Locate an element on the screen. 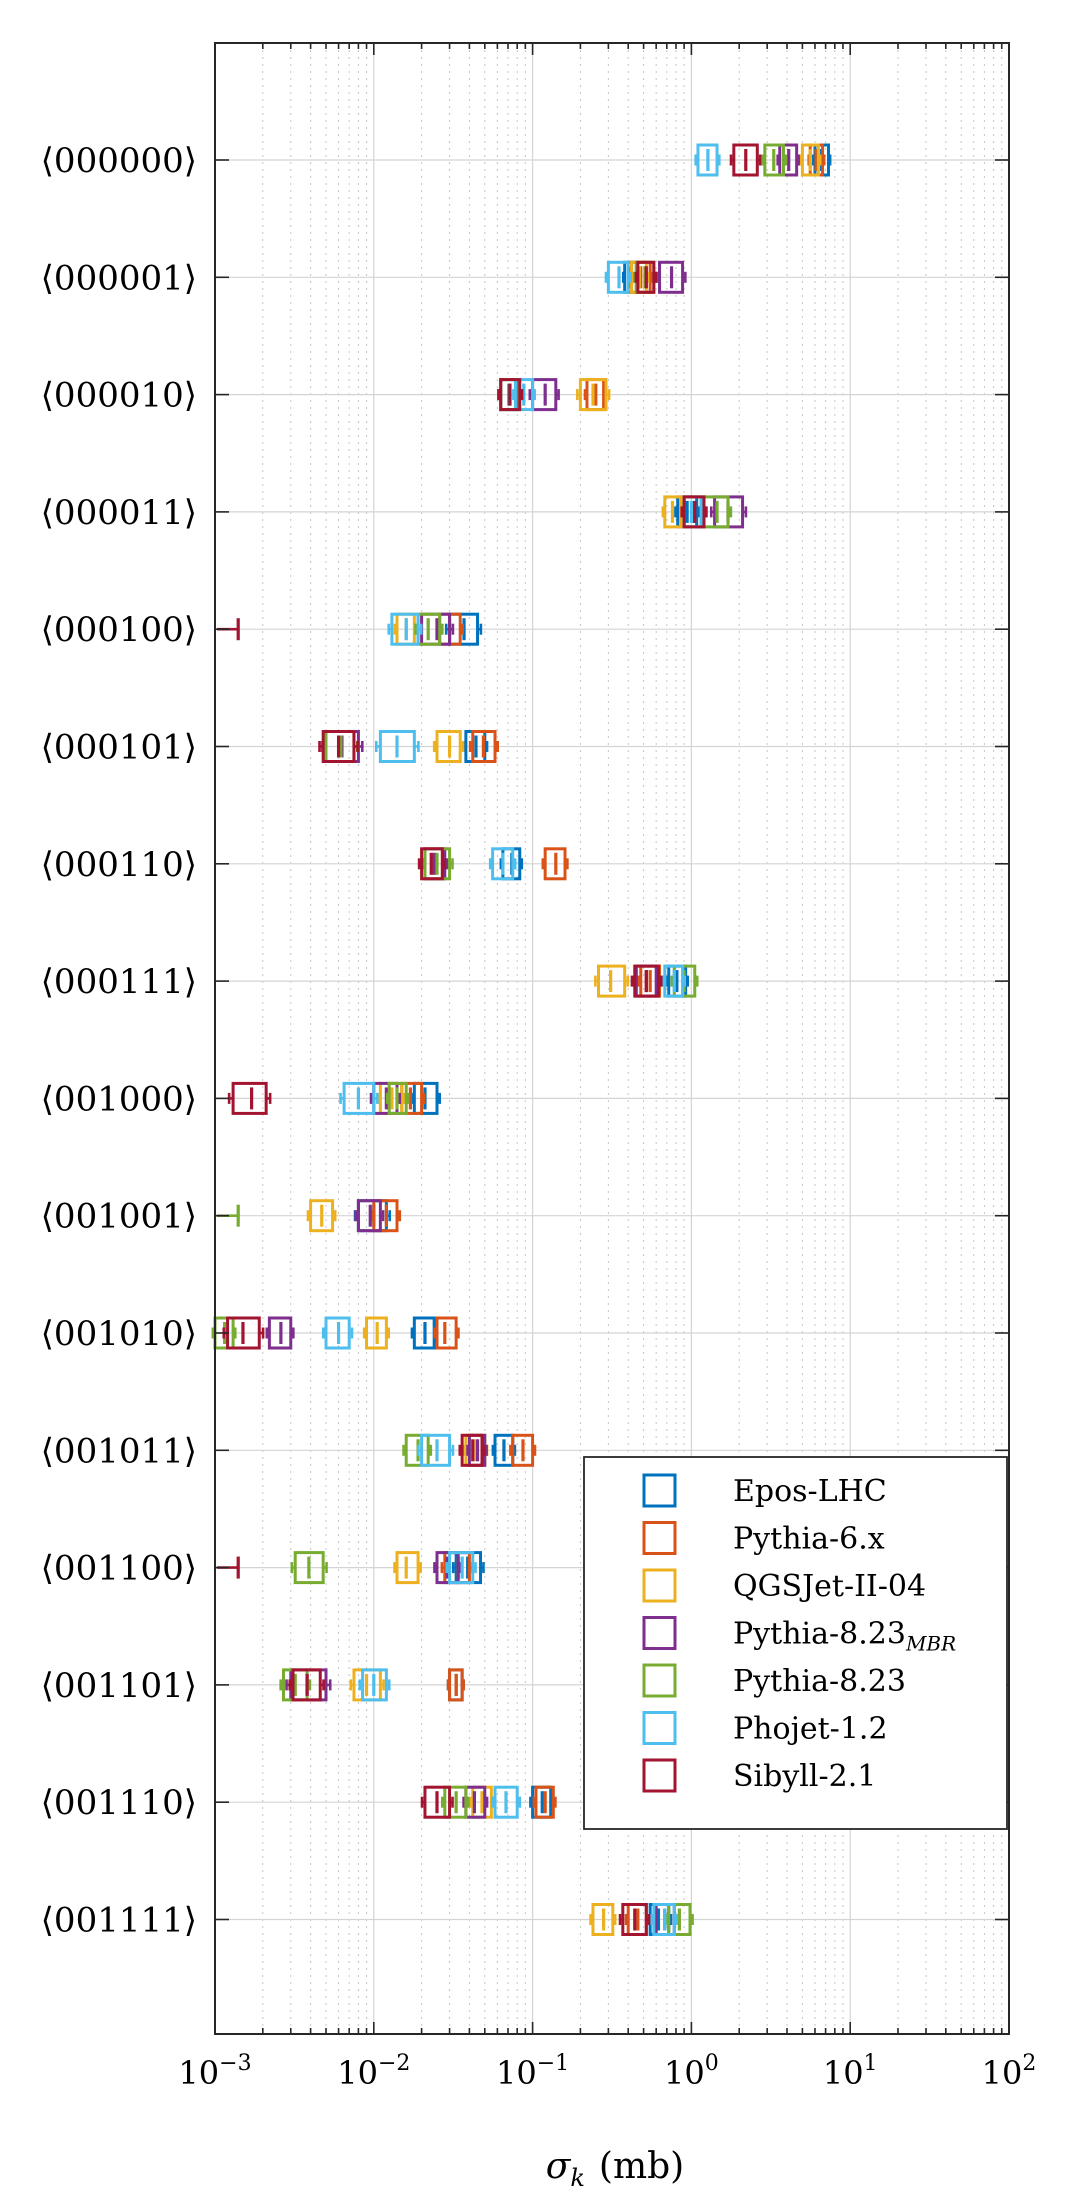 The image size is (1079, 2200). x-axis-title: σk (mb) is located at coordinates (615, 2169).